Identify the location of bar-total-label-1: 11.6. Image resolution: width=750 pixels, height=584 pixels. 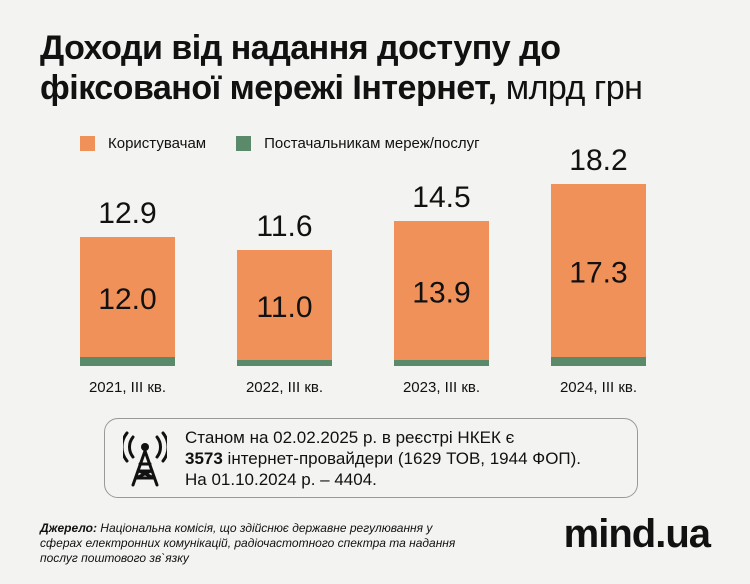
(284, 226).